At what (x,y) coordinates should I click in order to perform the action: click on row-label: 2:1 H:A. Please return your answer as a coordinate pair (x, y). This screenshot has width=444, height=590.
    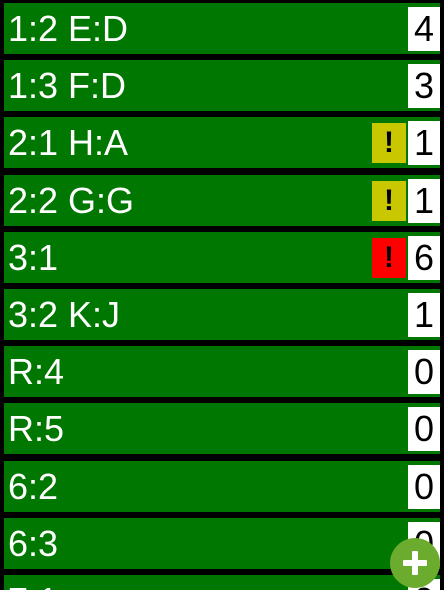
    Looking at the image, I should click on (68, 142).